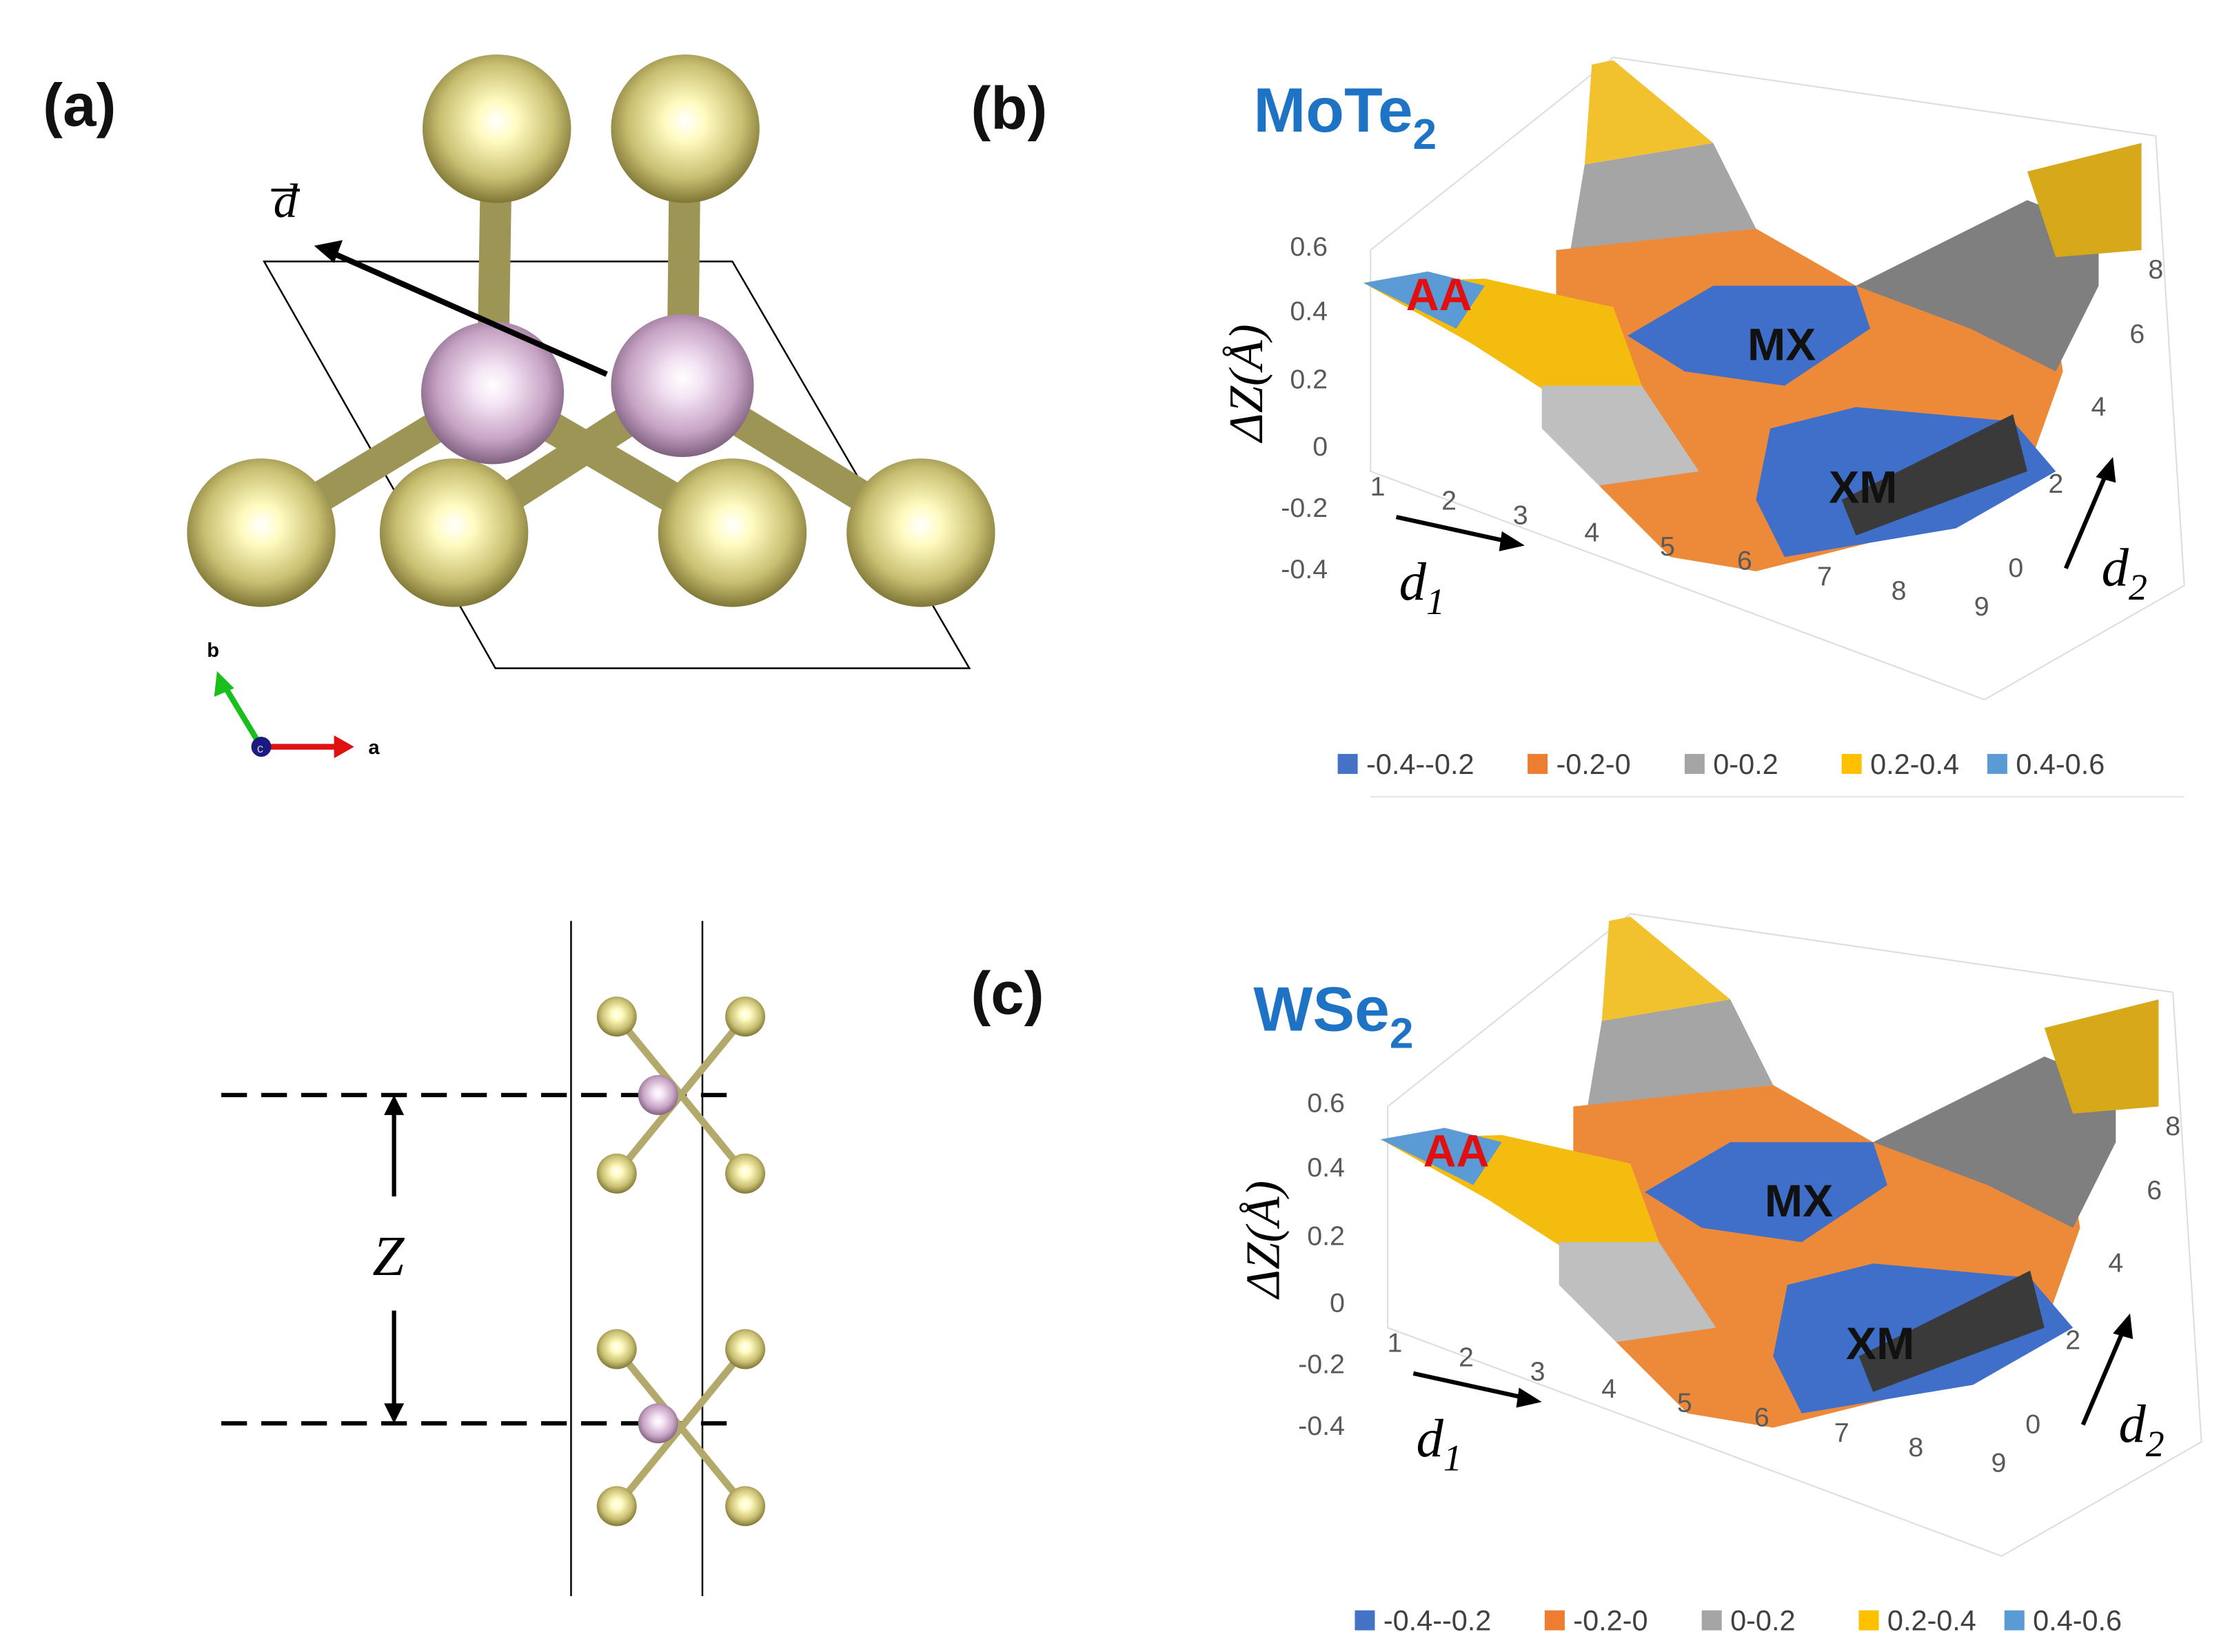 The image size is (2230, 1652). I want to click on panel-label: (a), so click(80, 106).